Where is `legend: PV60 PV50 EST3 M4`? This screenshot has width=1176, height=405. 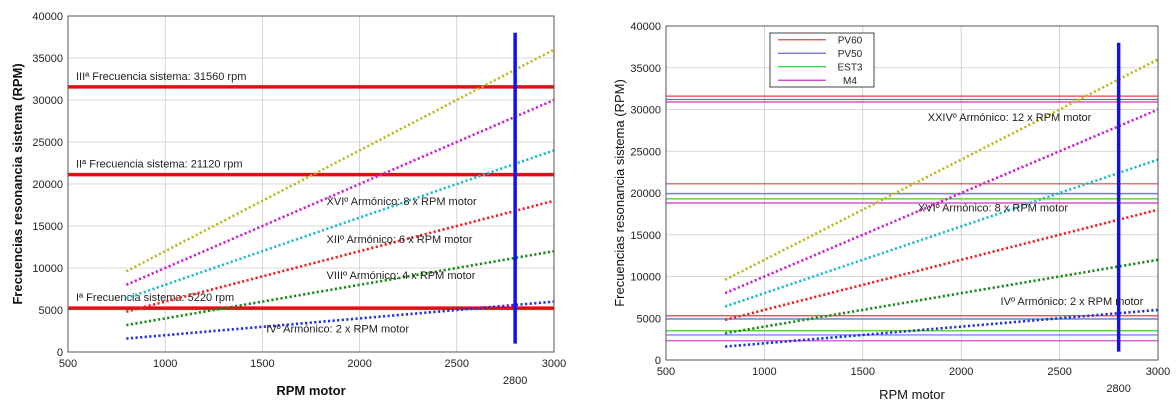
legend: PV60 PV50 EST3 M4 is located at coordinates (822, 60).